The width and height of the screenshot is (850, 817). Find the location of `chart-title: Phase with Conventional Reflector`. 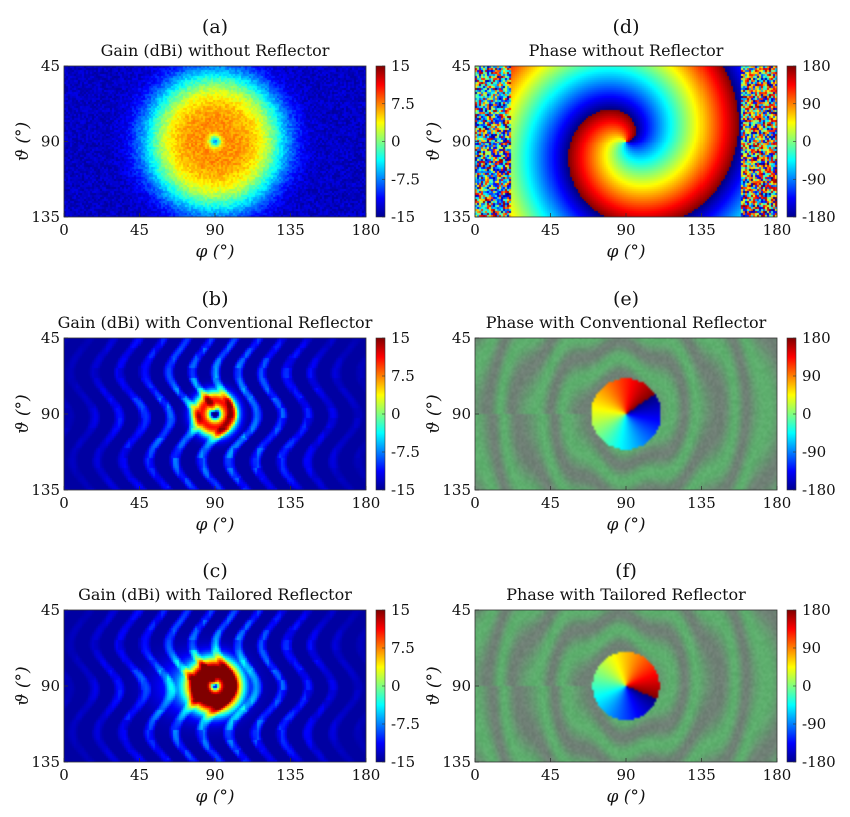

chart-title: Phase with Conventional Reflector is located at coordinates (626, 322).